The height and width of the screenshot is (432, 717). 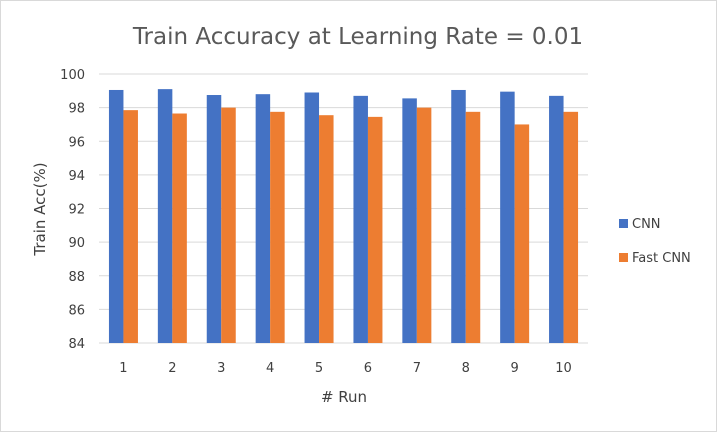 What do you see at coordinates (357, 37) in the screenshot?
I see `chart-title: Train Accuracy at Learning Rate = 0.01` at bounding box center [357, 37].